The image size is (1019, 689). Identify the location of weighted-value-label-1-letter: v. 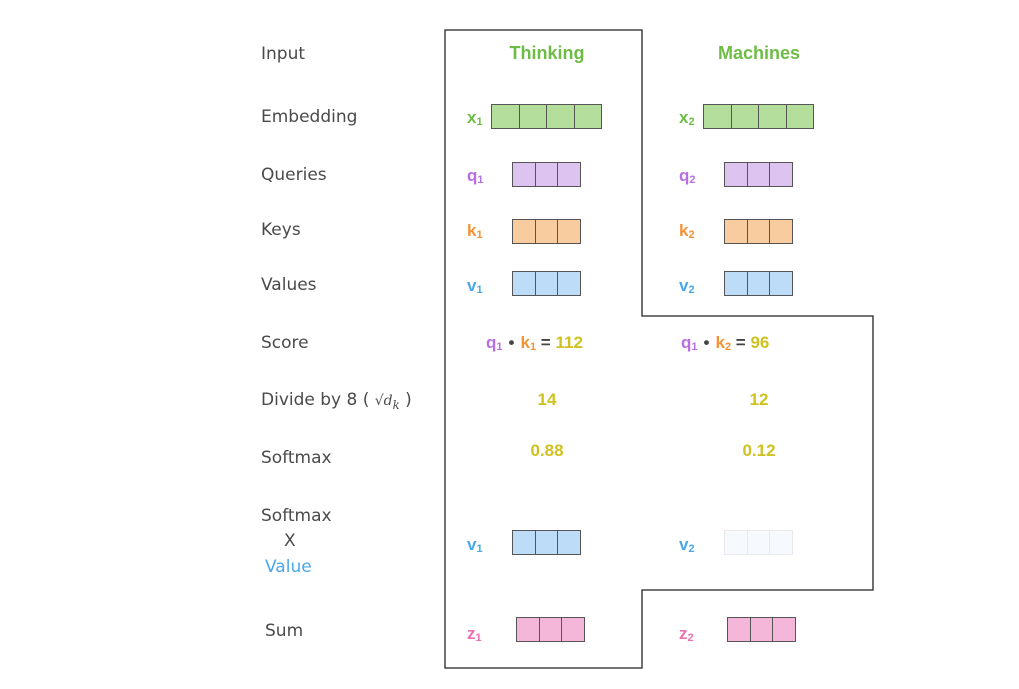
(472, 544).